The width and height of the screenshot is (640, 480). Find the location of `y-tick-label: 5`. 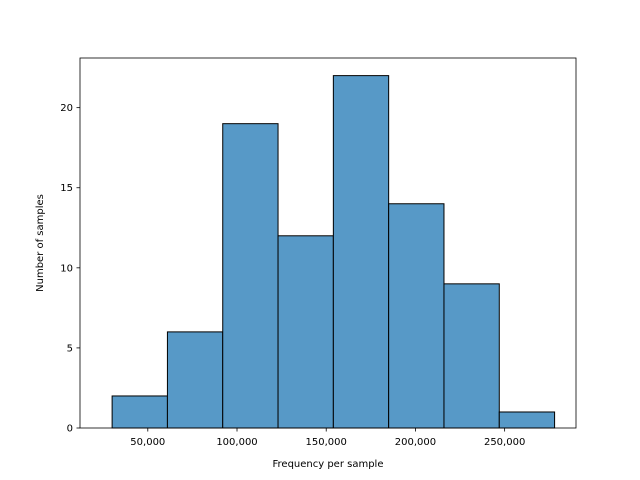

y-tick-label: 5 is located at coordinates (70, 348).